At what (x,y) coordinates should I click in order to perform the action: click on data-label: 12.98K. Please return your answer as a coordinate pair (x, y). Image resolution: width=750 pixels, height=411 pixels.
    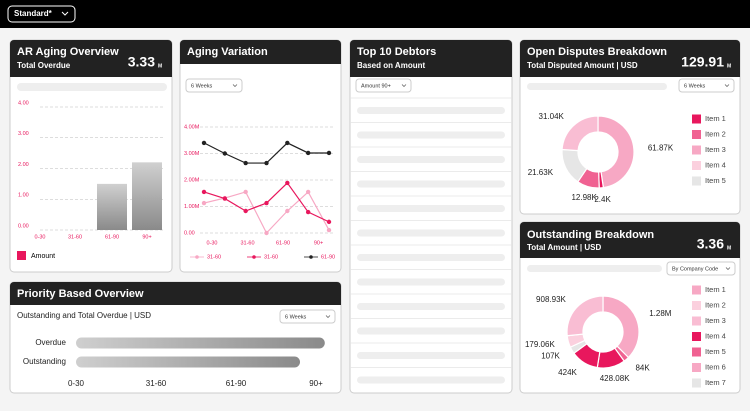
    Looking at the image, I should click on (584, 197).